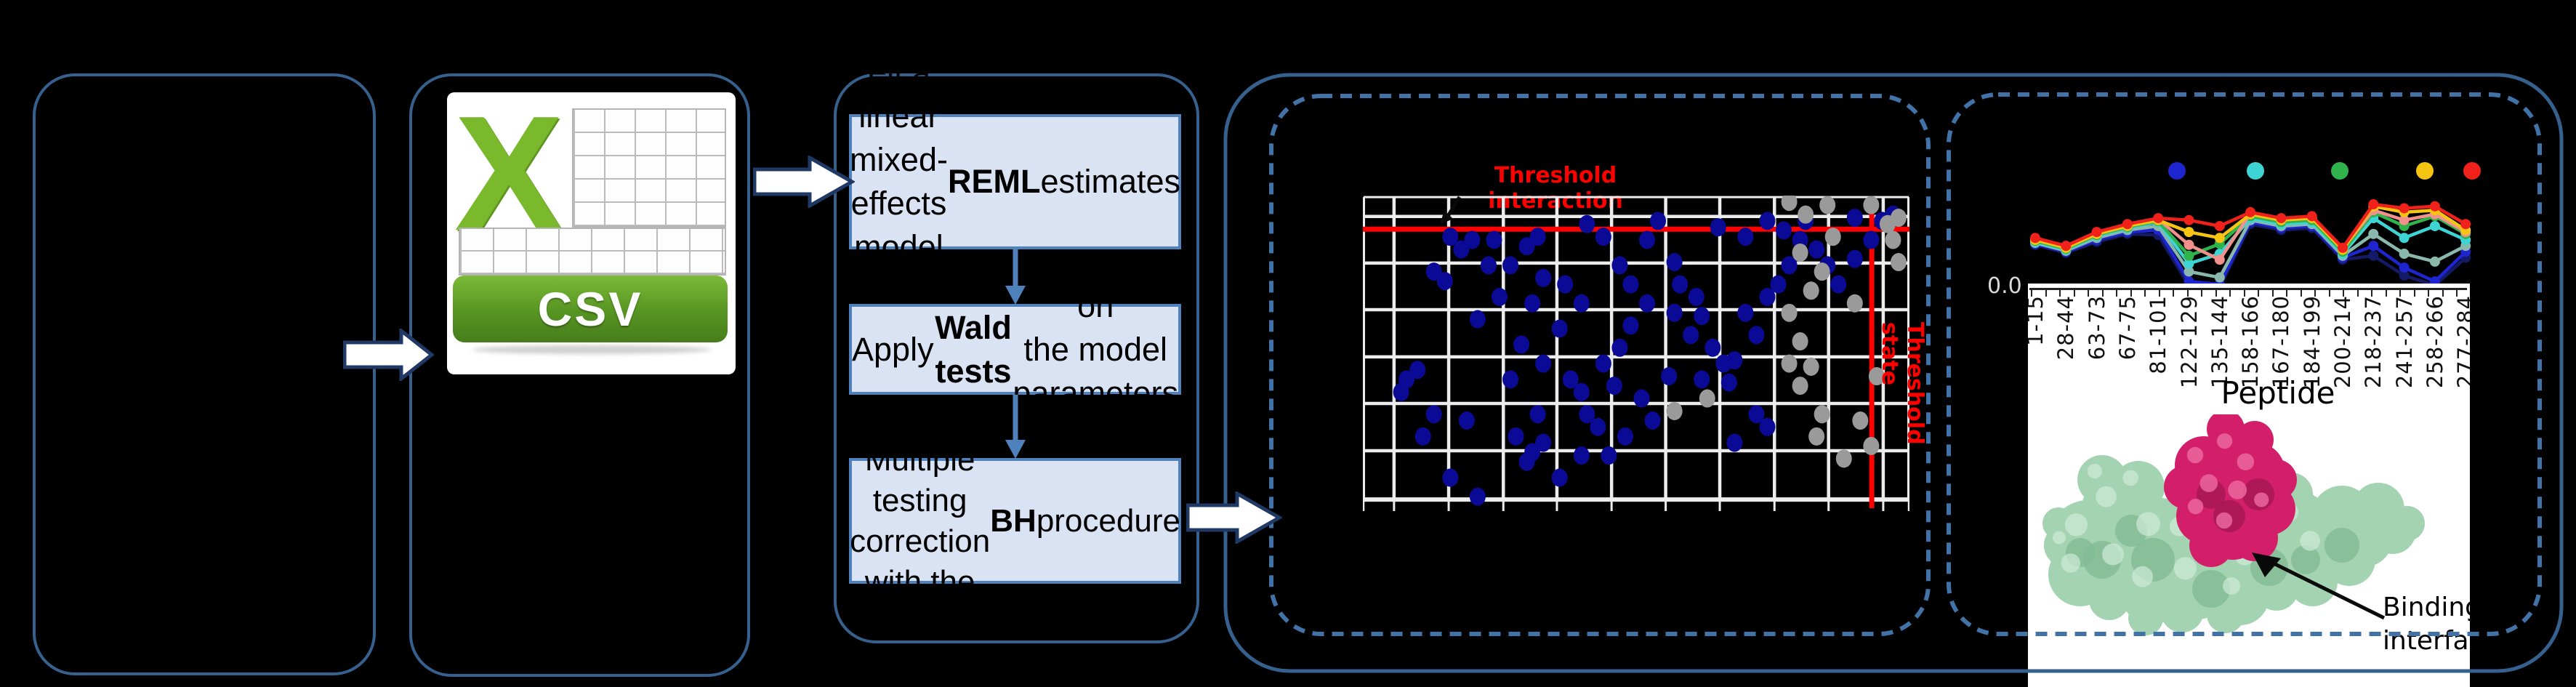 The height and width of the screenshot is (687, 2576). Describe the element at coordinates (2248, 289) in the screenshot. I see `x-axis-line` at that location.